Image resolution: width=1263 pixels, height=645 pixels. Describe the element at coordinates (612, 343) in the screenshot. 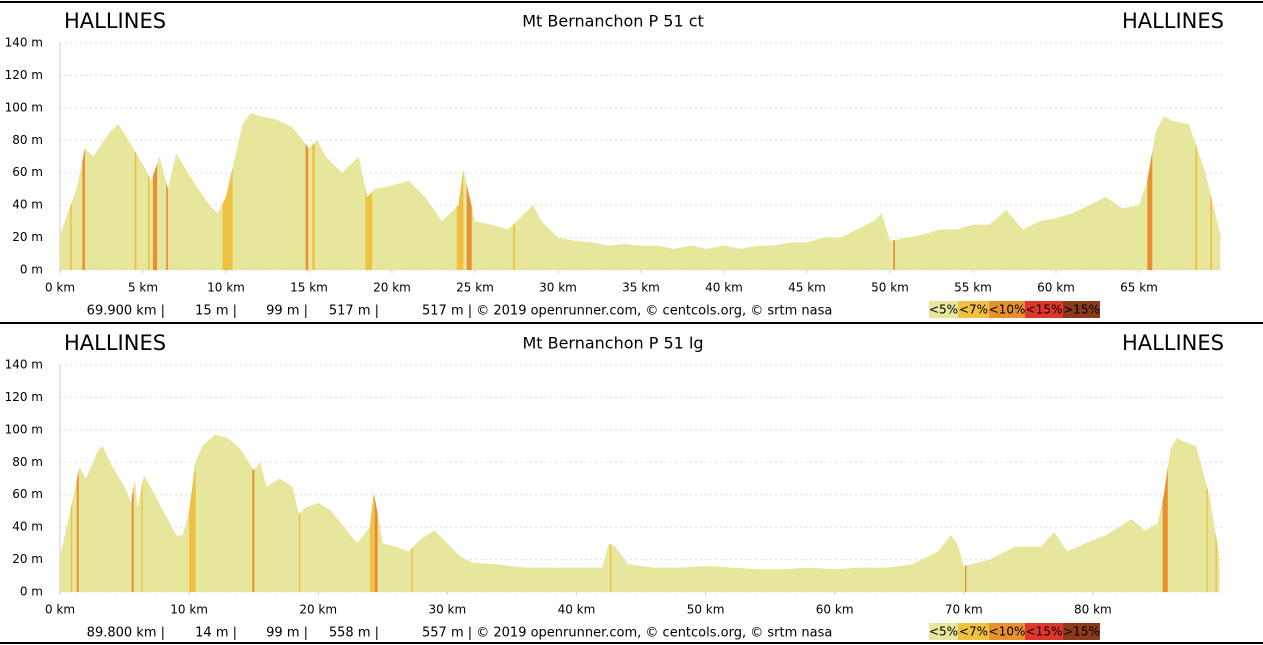

I see `chart-title: Mt Bernanchon P 51 lg` at that location.